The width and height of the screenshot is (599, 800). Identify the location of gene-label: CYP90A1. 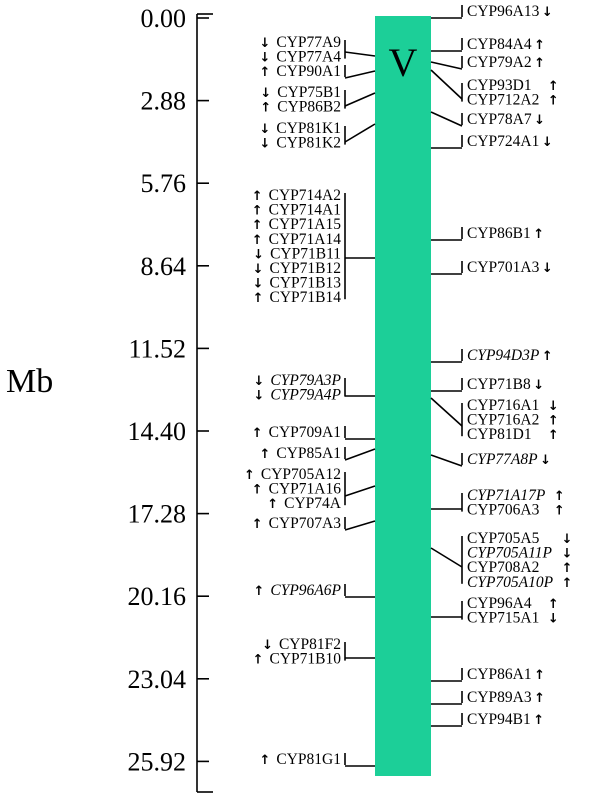
(308, 71).